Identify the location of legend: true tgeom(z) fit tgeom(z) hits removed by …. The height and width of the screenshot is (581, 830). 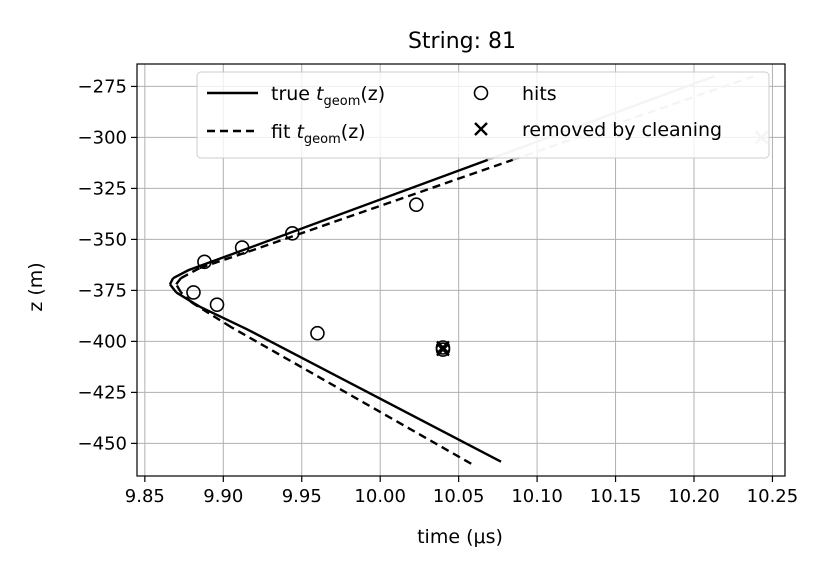
(483, 115).